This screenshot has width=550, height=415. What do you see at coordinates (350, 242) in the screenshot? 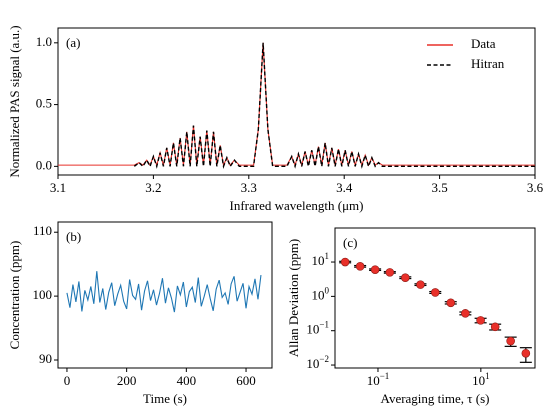
I see `panel-label: (c)` at bounding box center [350, 242].